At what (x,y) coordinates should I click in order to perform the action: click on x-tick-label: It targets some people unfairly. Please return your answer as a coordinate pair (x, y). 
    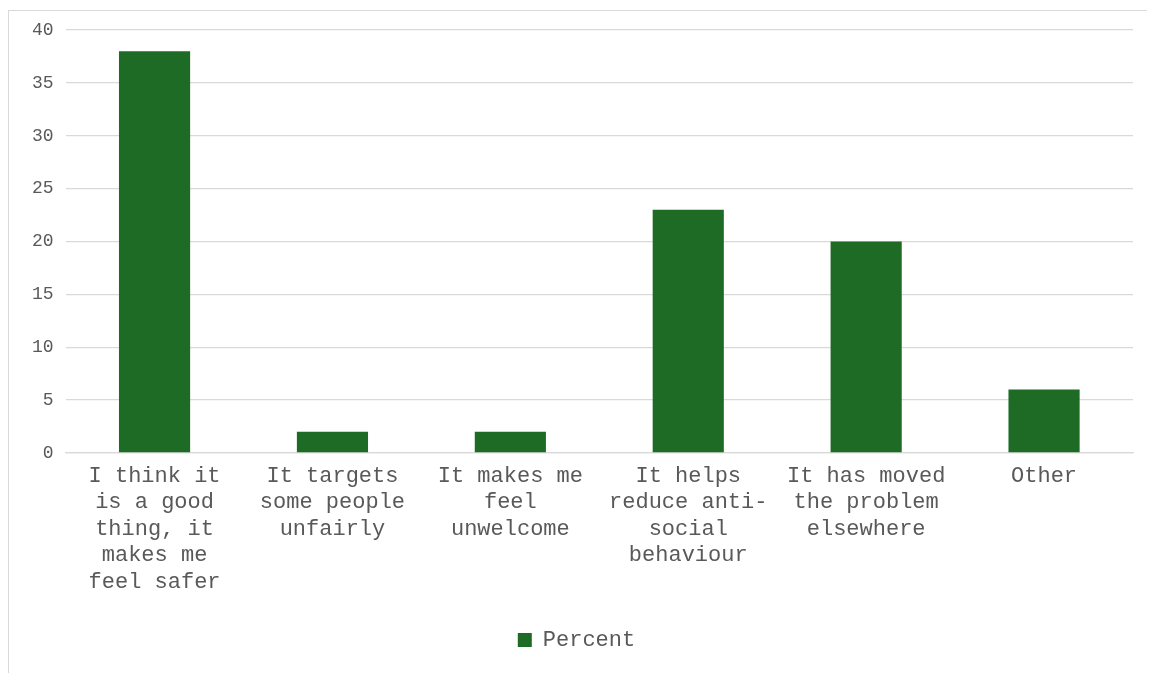
    Looking at the image, I should click on (332, 503).